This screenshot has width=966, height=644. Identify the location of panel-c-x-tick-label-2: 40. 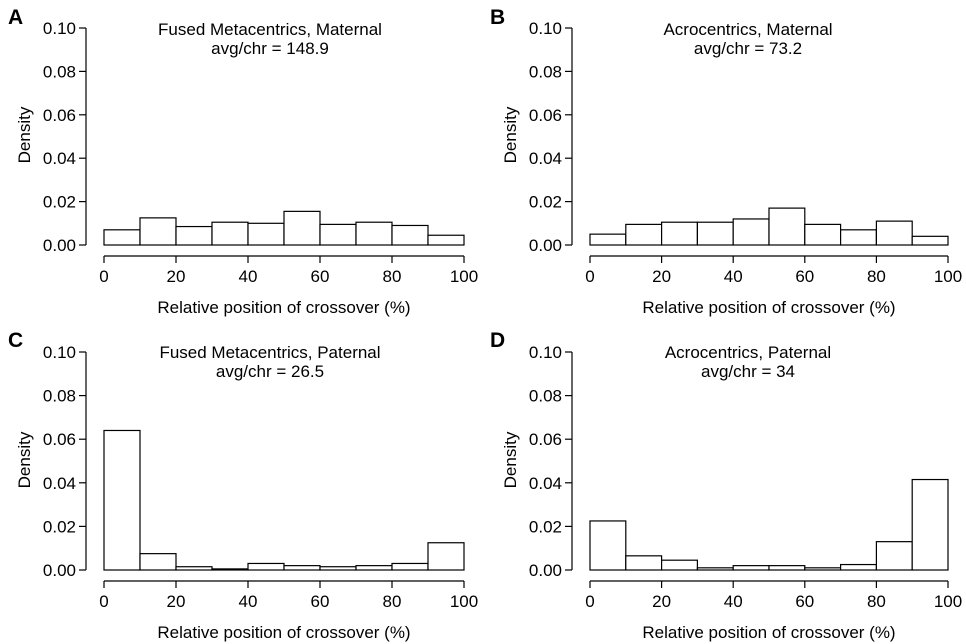
(248, 601).